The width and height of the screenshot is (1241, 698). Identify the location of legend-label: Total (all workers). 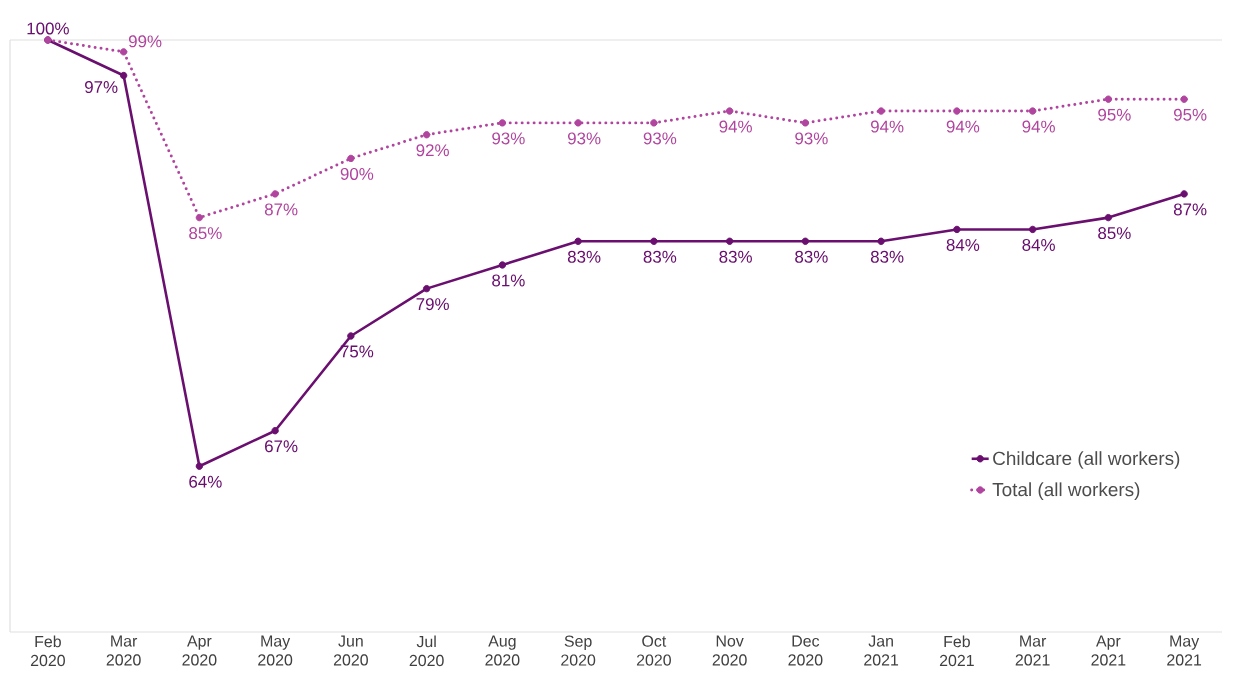
(1066, 491).